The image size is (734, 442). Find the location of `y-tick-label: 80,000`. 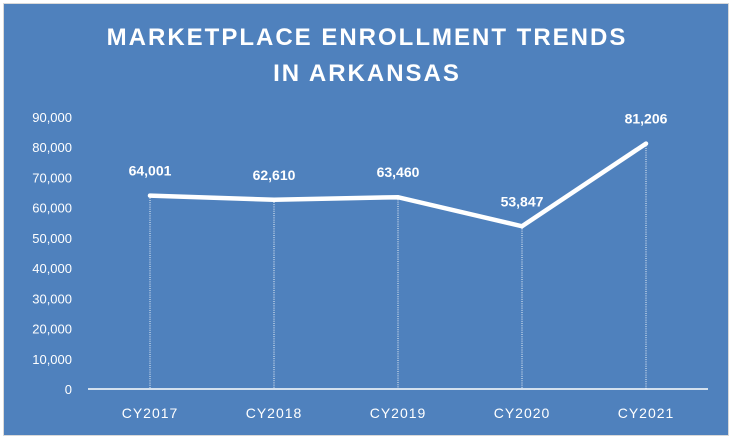

y-tick-label: 80,000 is located at coordinates (52, 147).